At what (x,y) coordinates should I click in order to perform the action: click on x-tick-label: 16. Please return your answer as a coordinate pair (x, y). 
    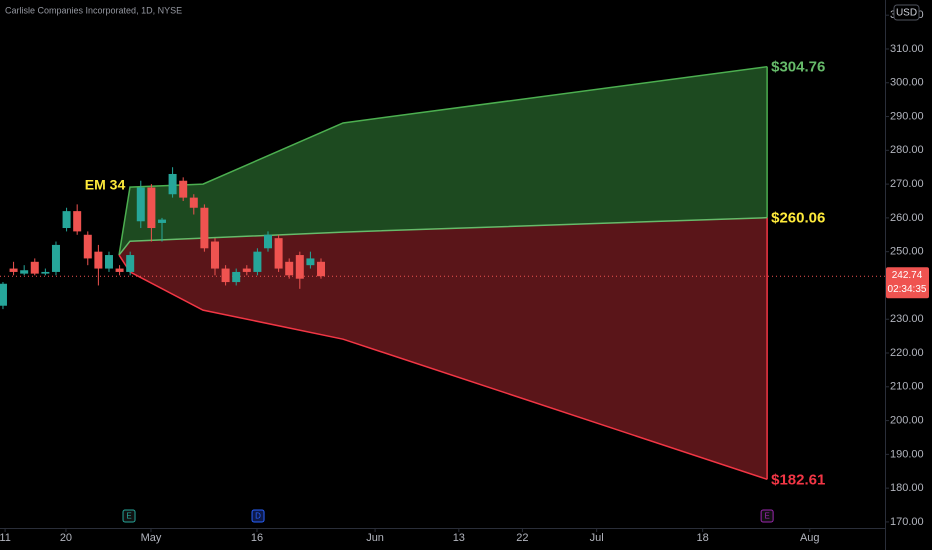
    Looking at the image, I should click on (257, 538).